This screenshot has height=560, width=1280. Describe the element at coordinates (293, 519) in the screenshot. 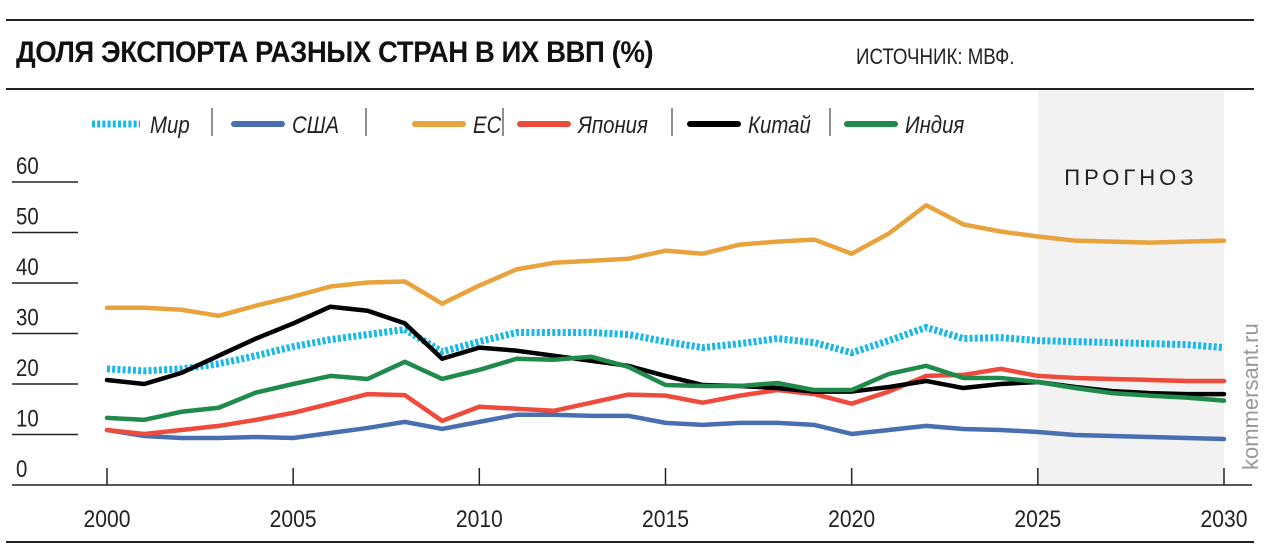

I see `x-tick-label: 2005` at that location.